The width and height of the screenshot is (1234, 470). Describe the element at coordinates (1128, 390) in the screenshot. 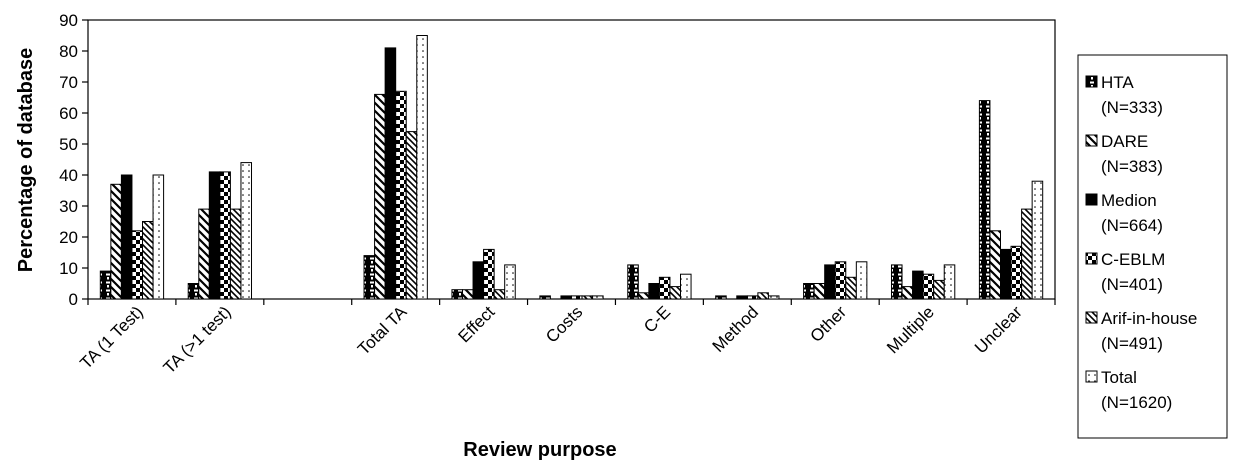

I see `legend-item: Total (N=1620)` at that location.